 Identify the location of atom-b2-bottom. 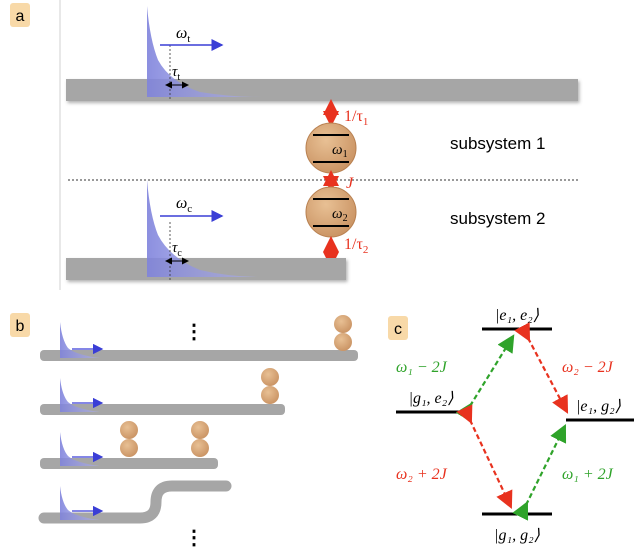
(270, 395).